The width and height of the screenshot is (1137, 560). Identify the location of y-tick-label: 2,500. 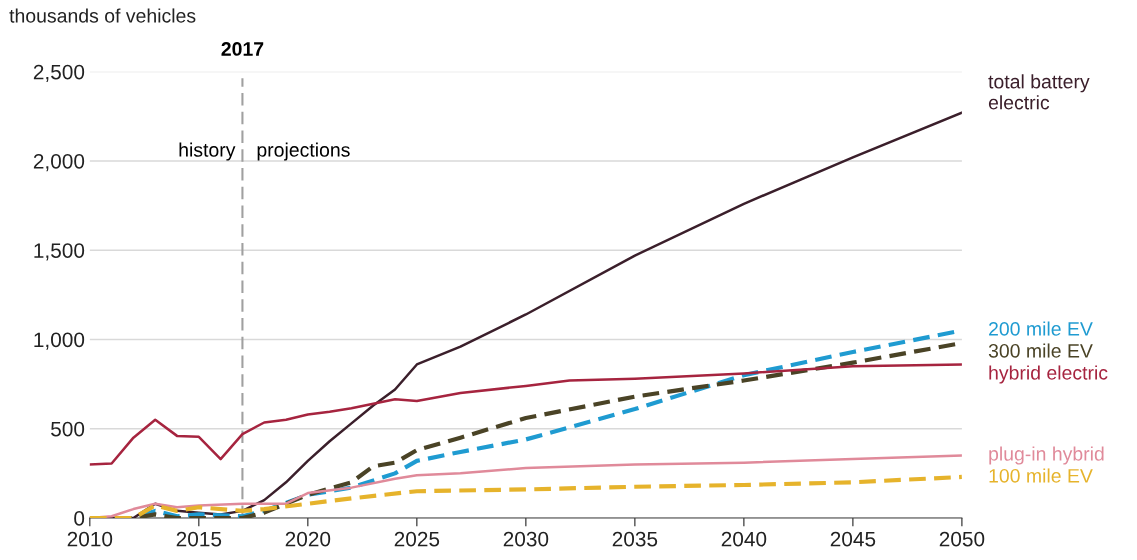
(59, 73).